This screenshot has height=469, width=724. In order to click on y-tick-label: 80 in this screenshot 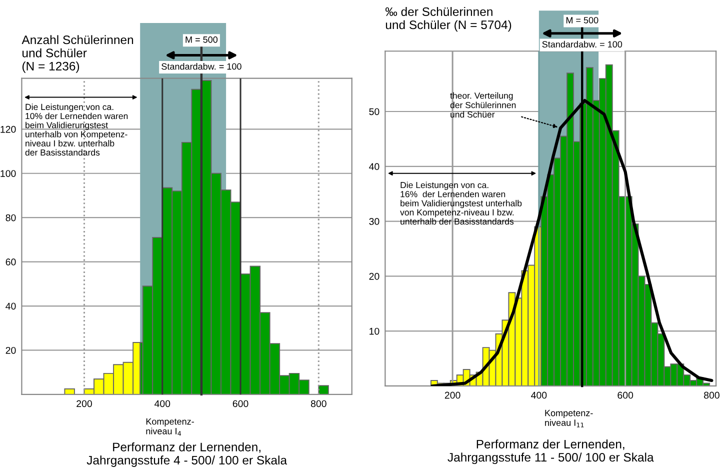, I will do `click(11, 218)`.